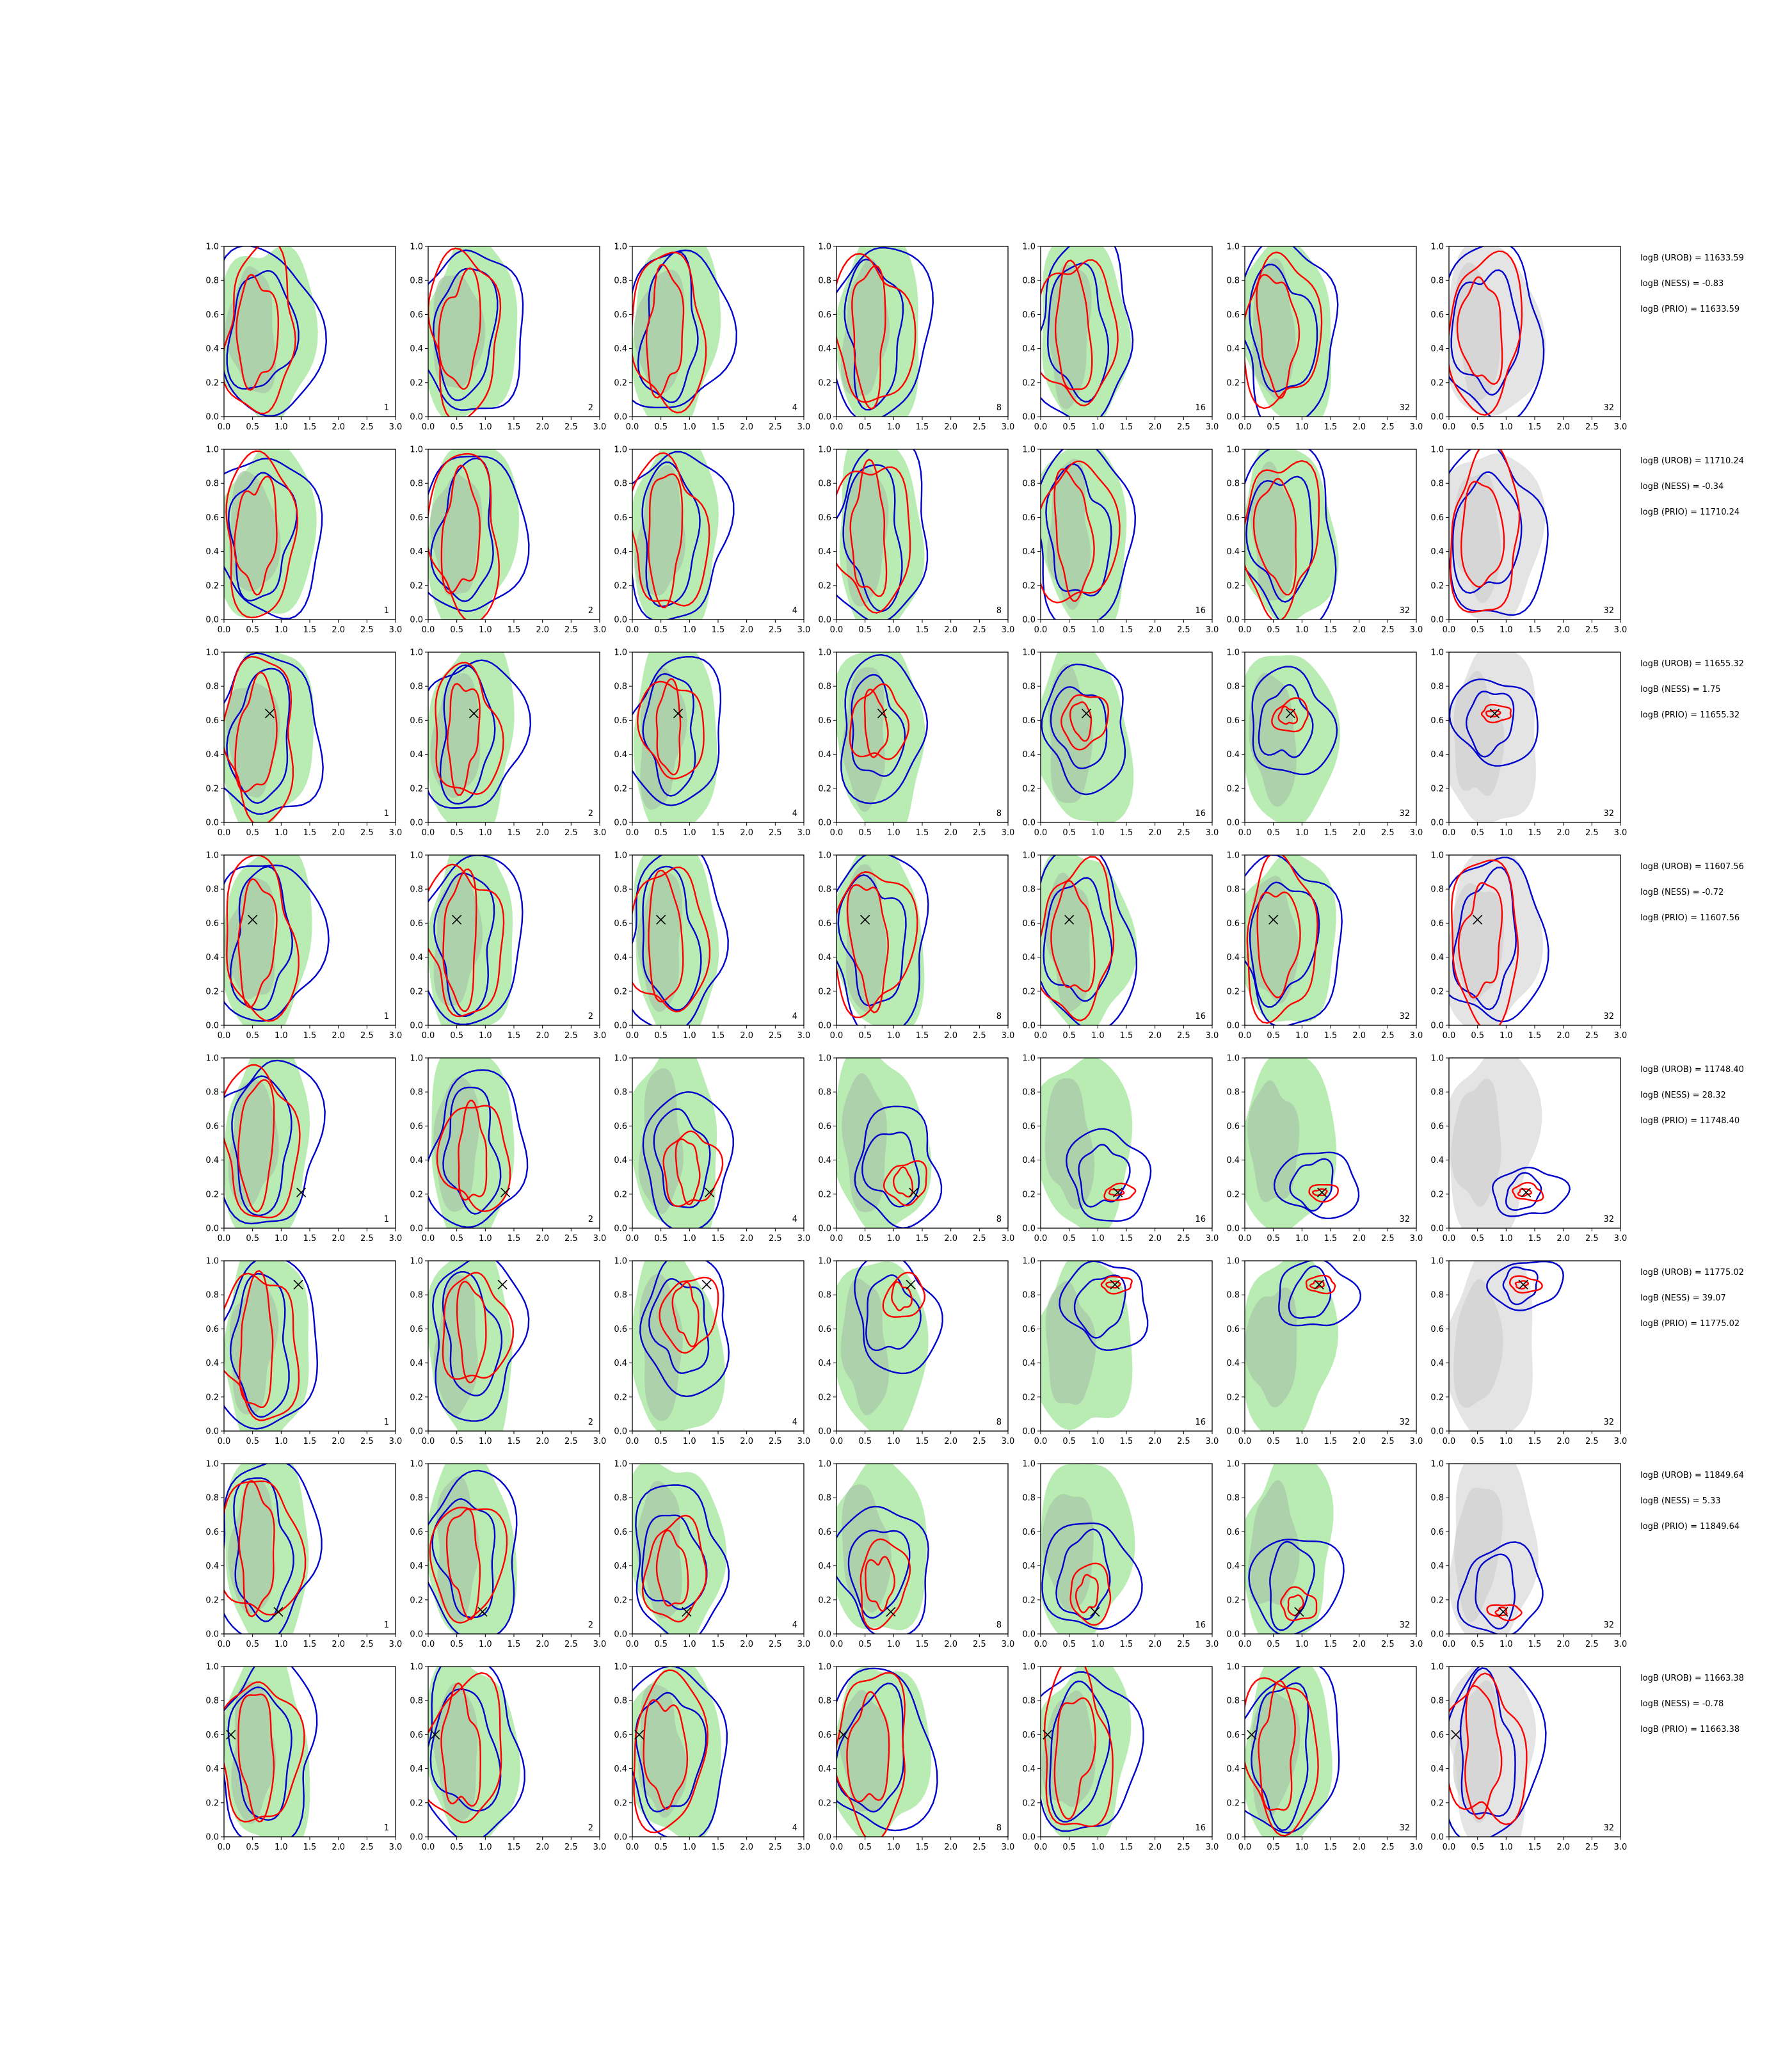 This screenshot has width=1792, height=2048. What do you see at coordinates (1690, 1121) in the screenshot?
I see `logb-prio-label: logB (PRIO) = 11748.40` at bounding box center [1690, 1121].